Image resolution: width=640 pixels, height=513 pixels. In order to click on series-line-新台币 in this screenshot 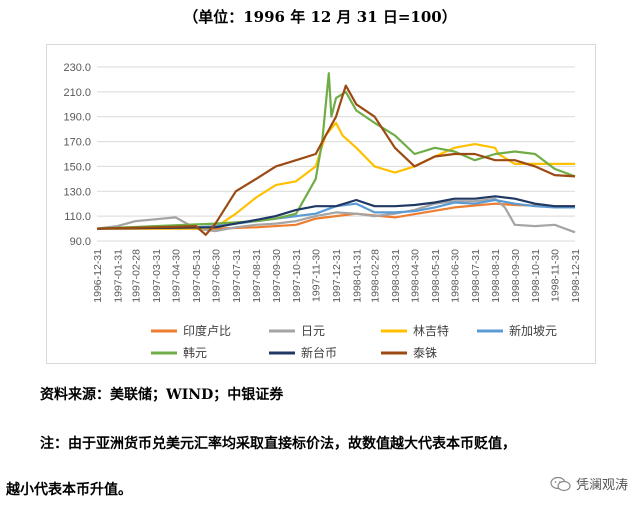, I will do `click(335, 212)`.